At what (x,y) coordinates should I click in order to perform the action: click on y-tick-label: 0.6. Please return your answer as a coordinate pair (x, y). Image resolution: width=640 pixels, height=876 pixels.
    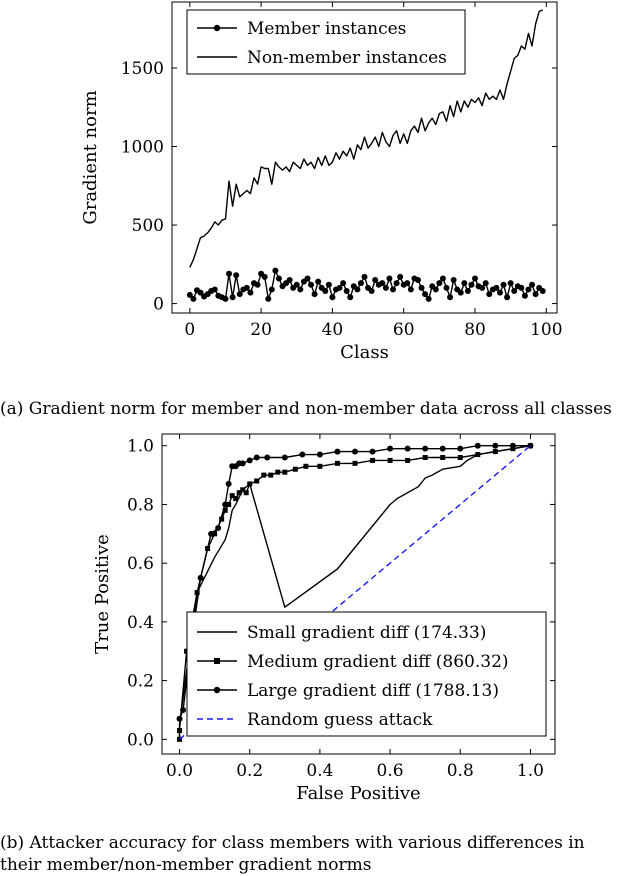
    Looking at the image, I should click on (140, 564).